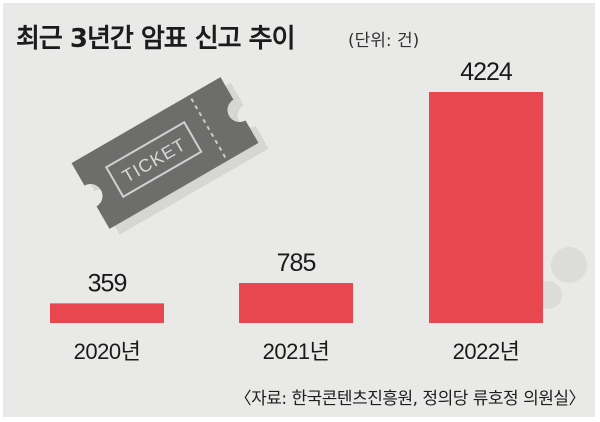  I want to click on category-label: 2021년, so click(296, 351).